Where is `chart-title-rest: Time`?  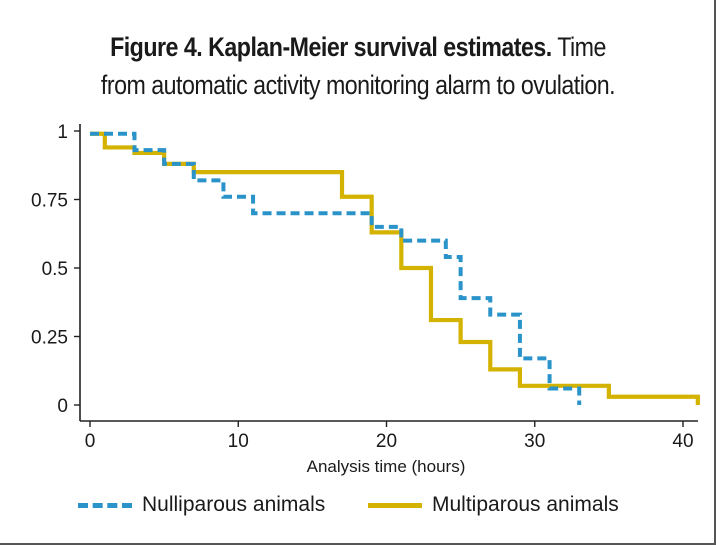
chart-title-rest: Time is located at coordinates (581, 47).